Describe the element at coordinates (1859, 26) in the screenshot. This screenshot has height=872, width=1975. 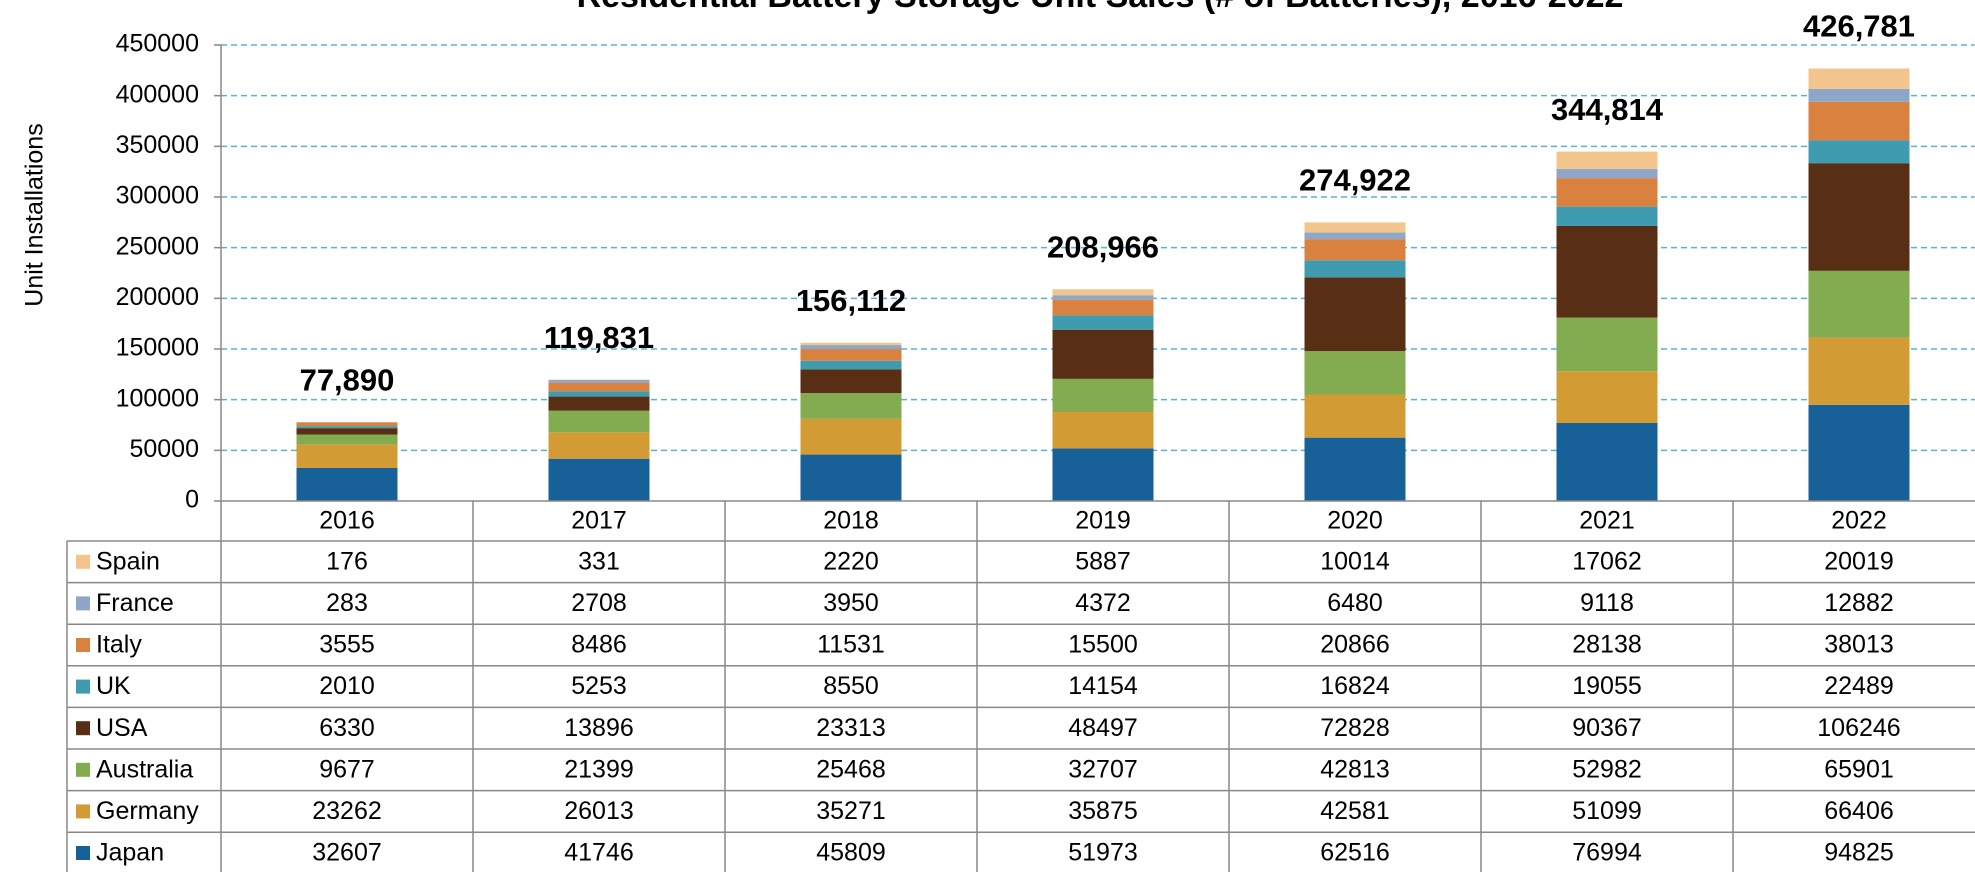
I see `total-label: 426,781` at that location.